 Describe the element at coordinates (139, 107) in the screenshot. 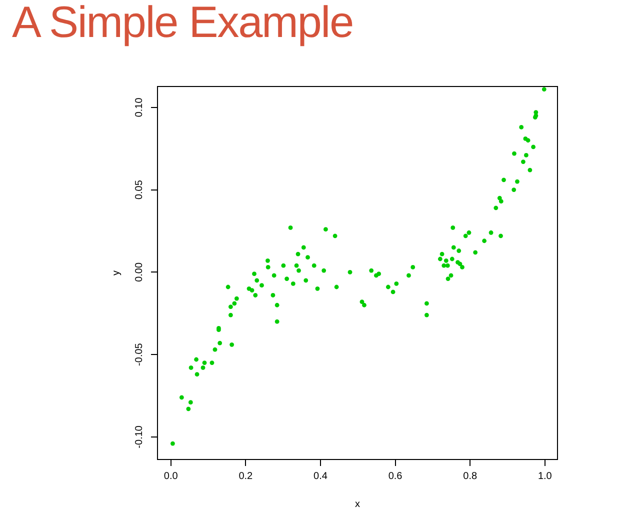

I see `y-tick-label: 0.10` at that location.